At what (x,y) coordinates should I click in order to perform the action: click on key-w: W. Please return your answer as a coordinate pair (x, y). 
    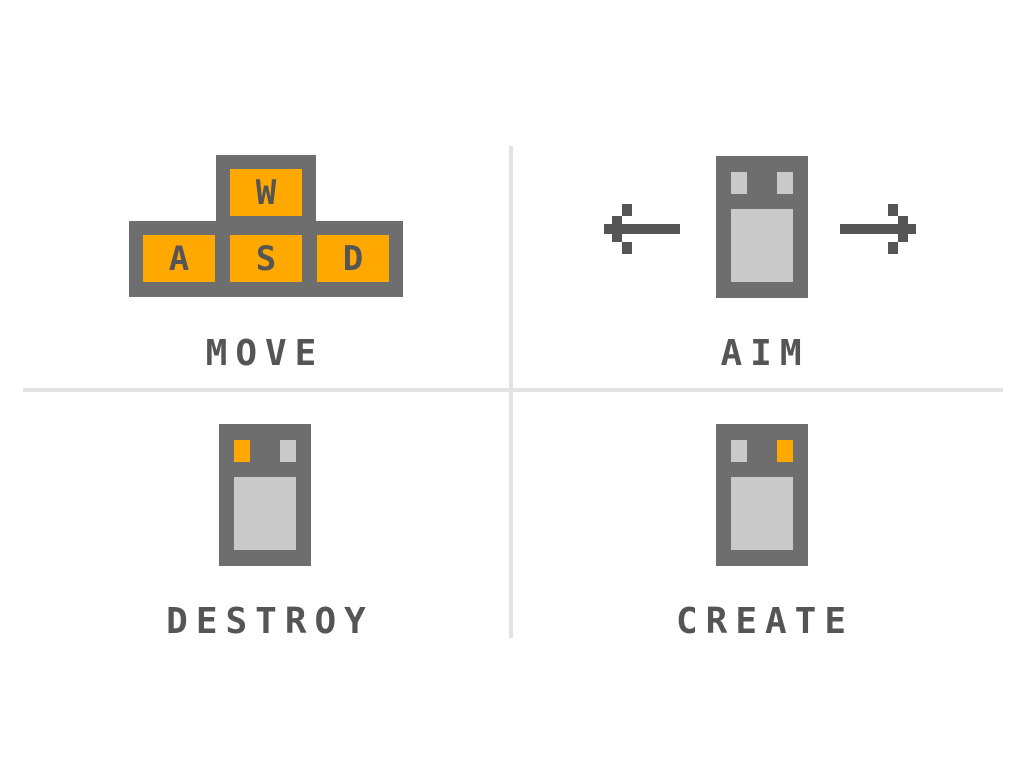
    Looking at the image, I should click on (266, 193).